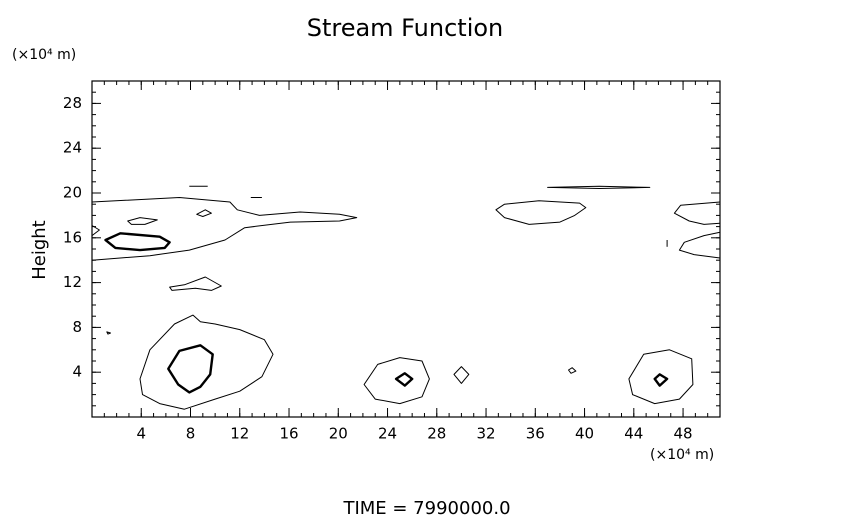  I want to click on y-tick-label: 4, so click(77, 372).